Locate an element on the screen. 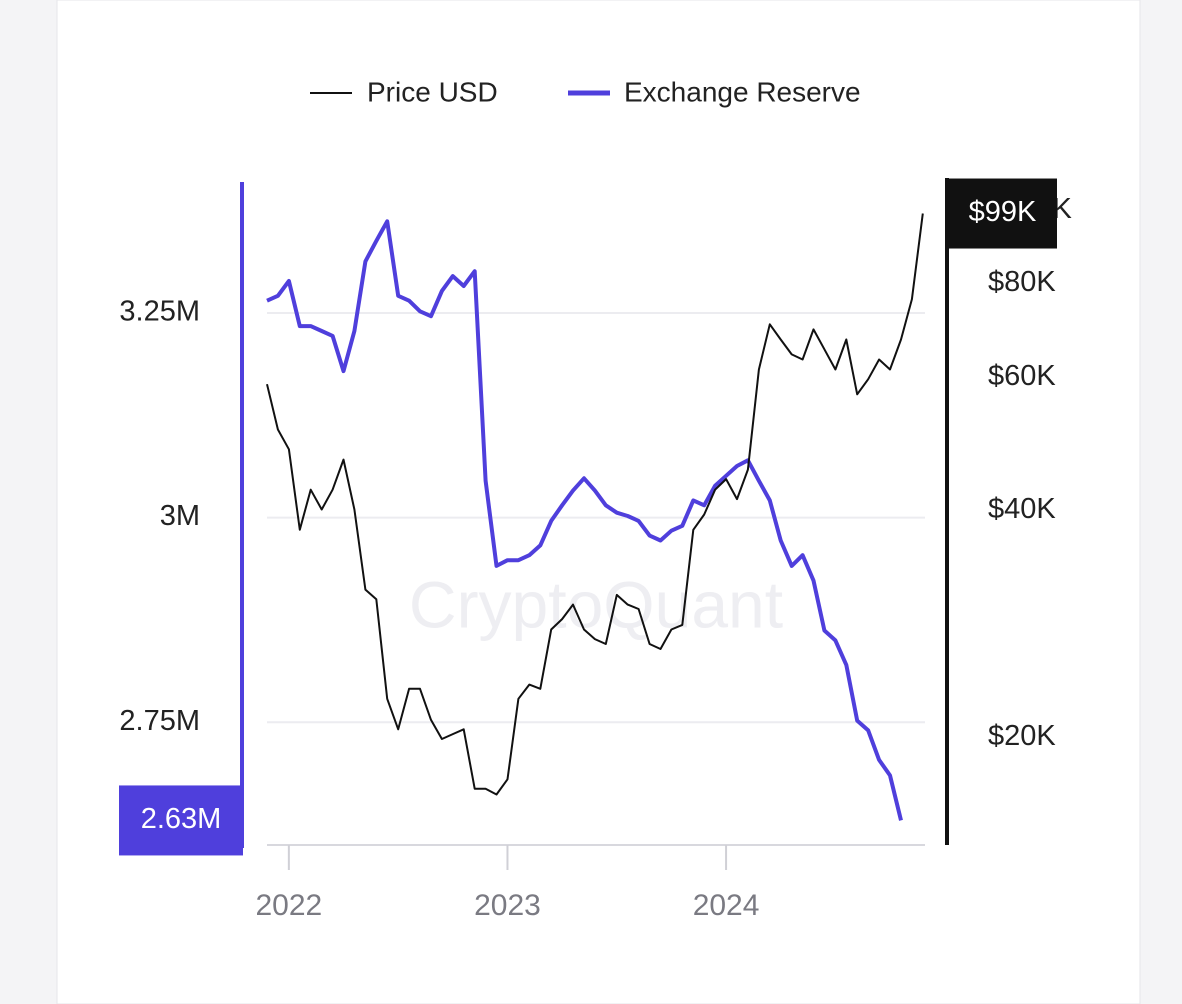  x-tick-label: 2023 is located at coordinates (507, 905).